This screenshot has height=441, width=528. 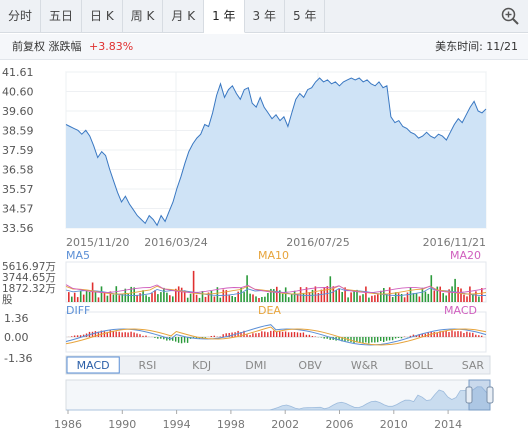 I want to click on price-date-label: 2016/03/24, so click(x=175, y=242).